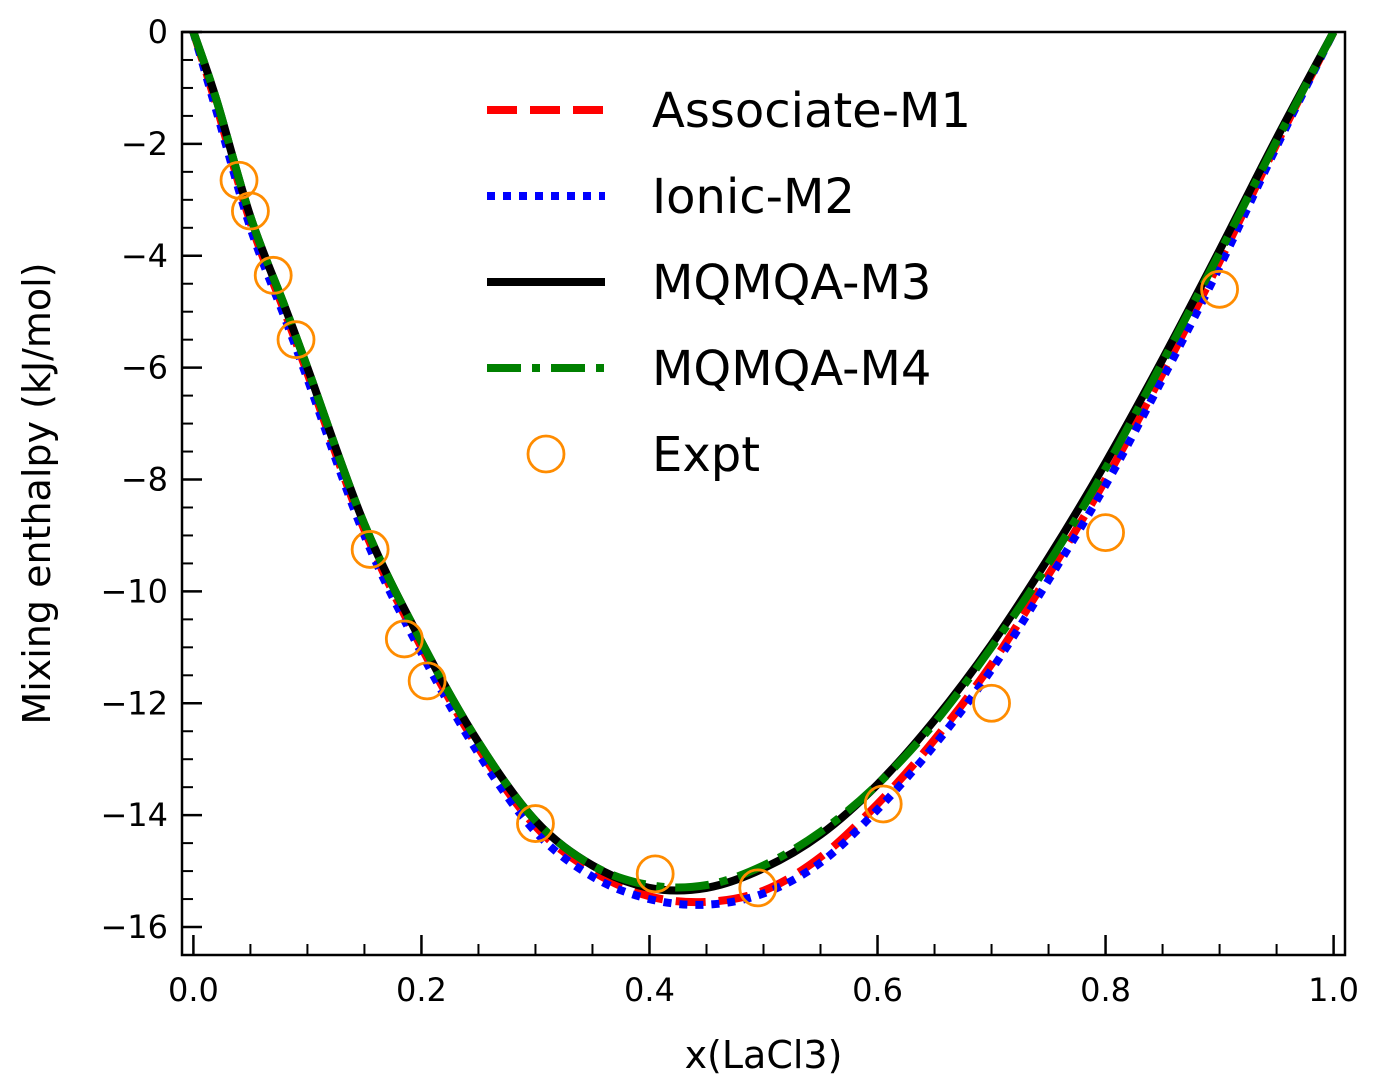 Image resolution: width=1381 pixels, height=1091 pixels. I want to click on x-tick-label: 1.0, so click(1333, 990).